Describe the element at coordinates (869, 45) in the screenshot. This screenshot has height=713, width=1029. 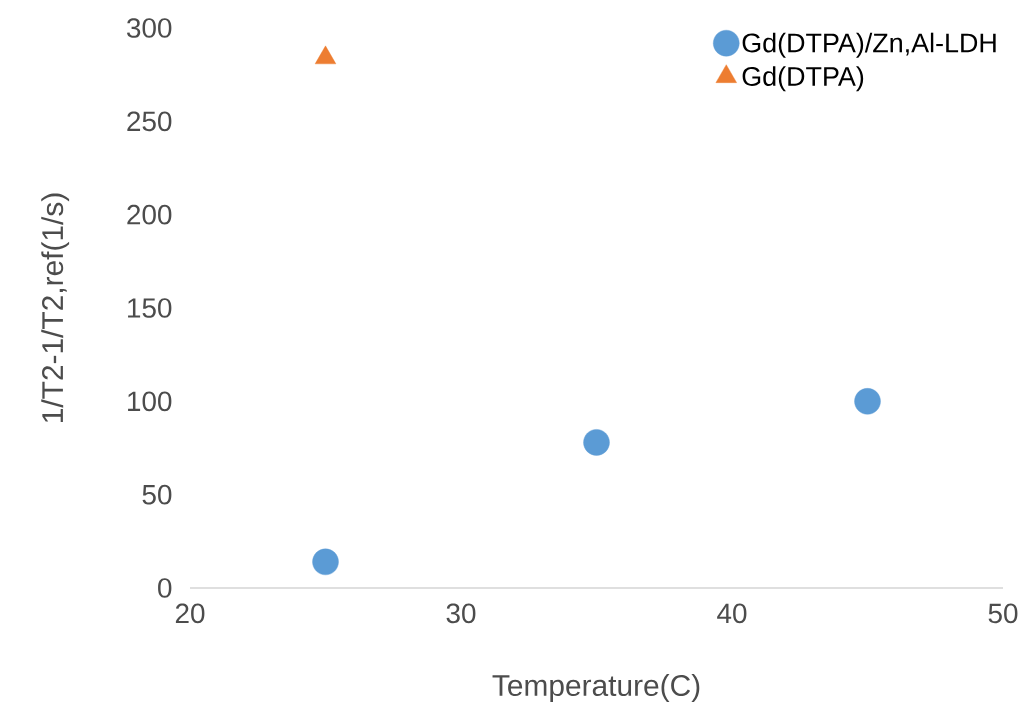
I see `legend-label: Gd(DTPA)/Zn,Al-LDH` at that location.